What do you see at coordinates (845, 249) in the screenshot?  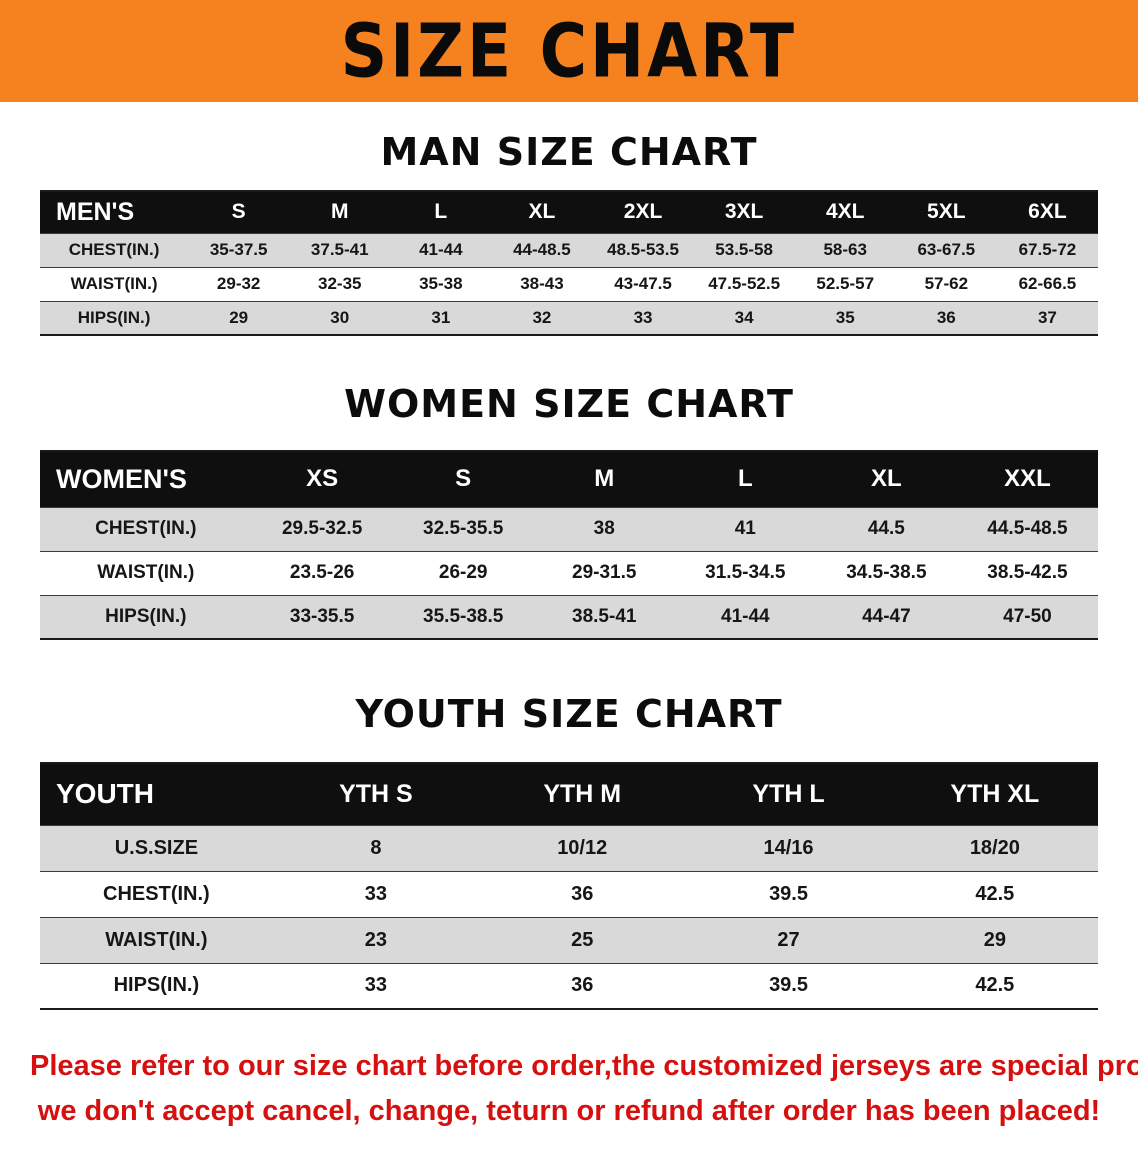 I see `cell-value: 58-63` at bounding box center [845, 249].